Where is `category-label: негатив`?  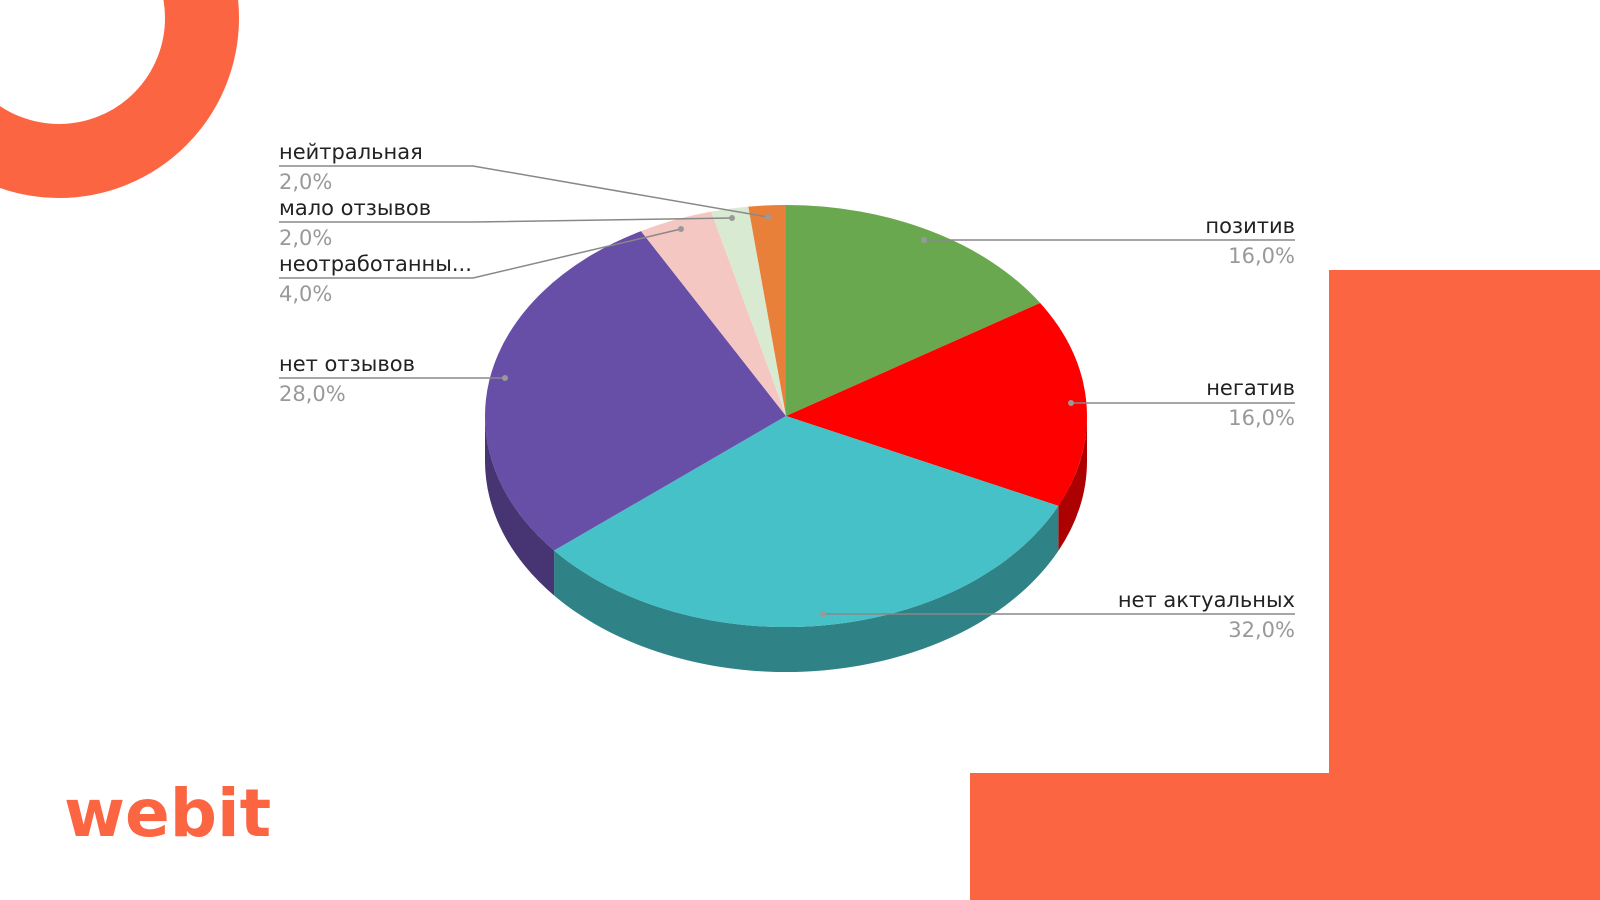
category-label: негатив is located at coordinates (1250, 388).